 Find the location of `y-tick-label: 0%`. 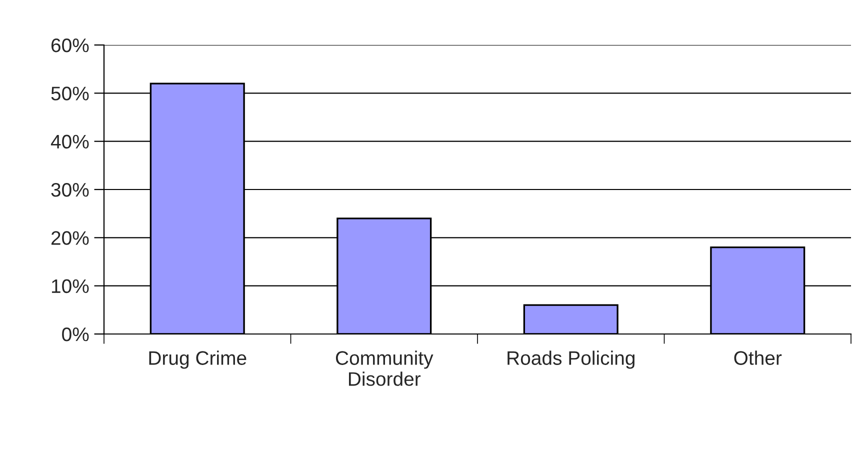

y-tick-label: 0% is located at coordinates (75, 334).